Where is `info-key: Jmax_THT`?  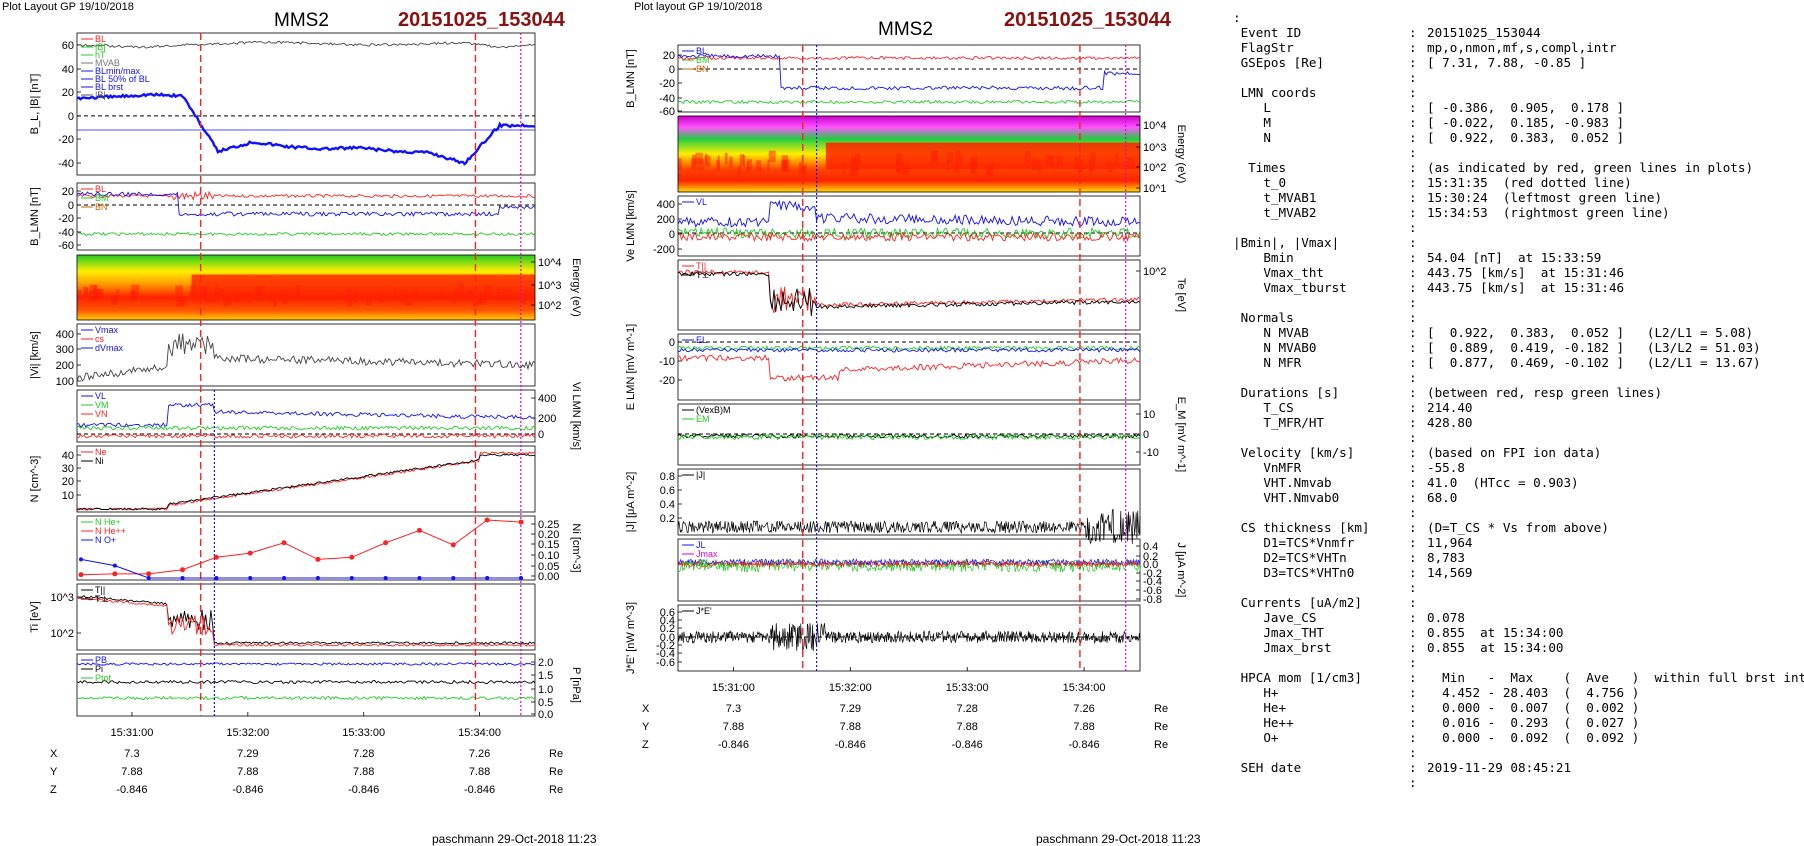 info-key: Jmax_THT is located at coordinates (1278, 632).